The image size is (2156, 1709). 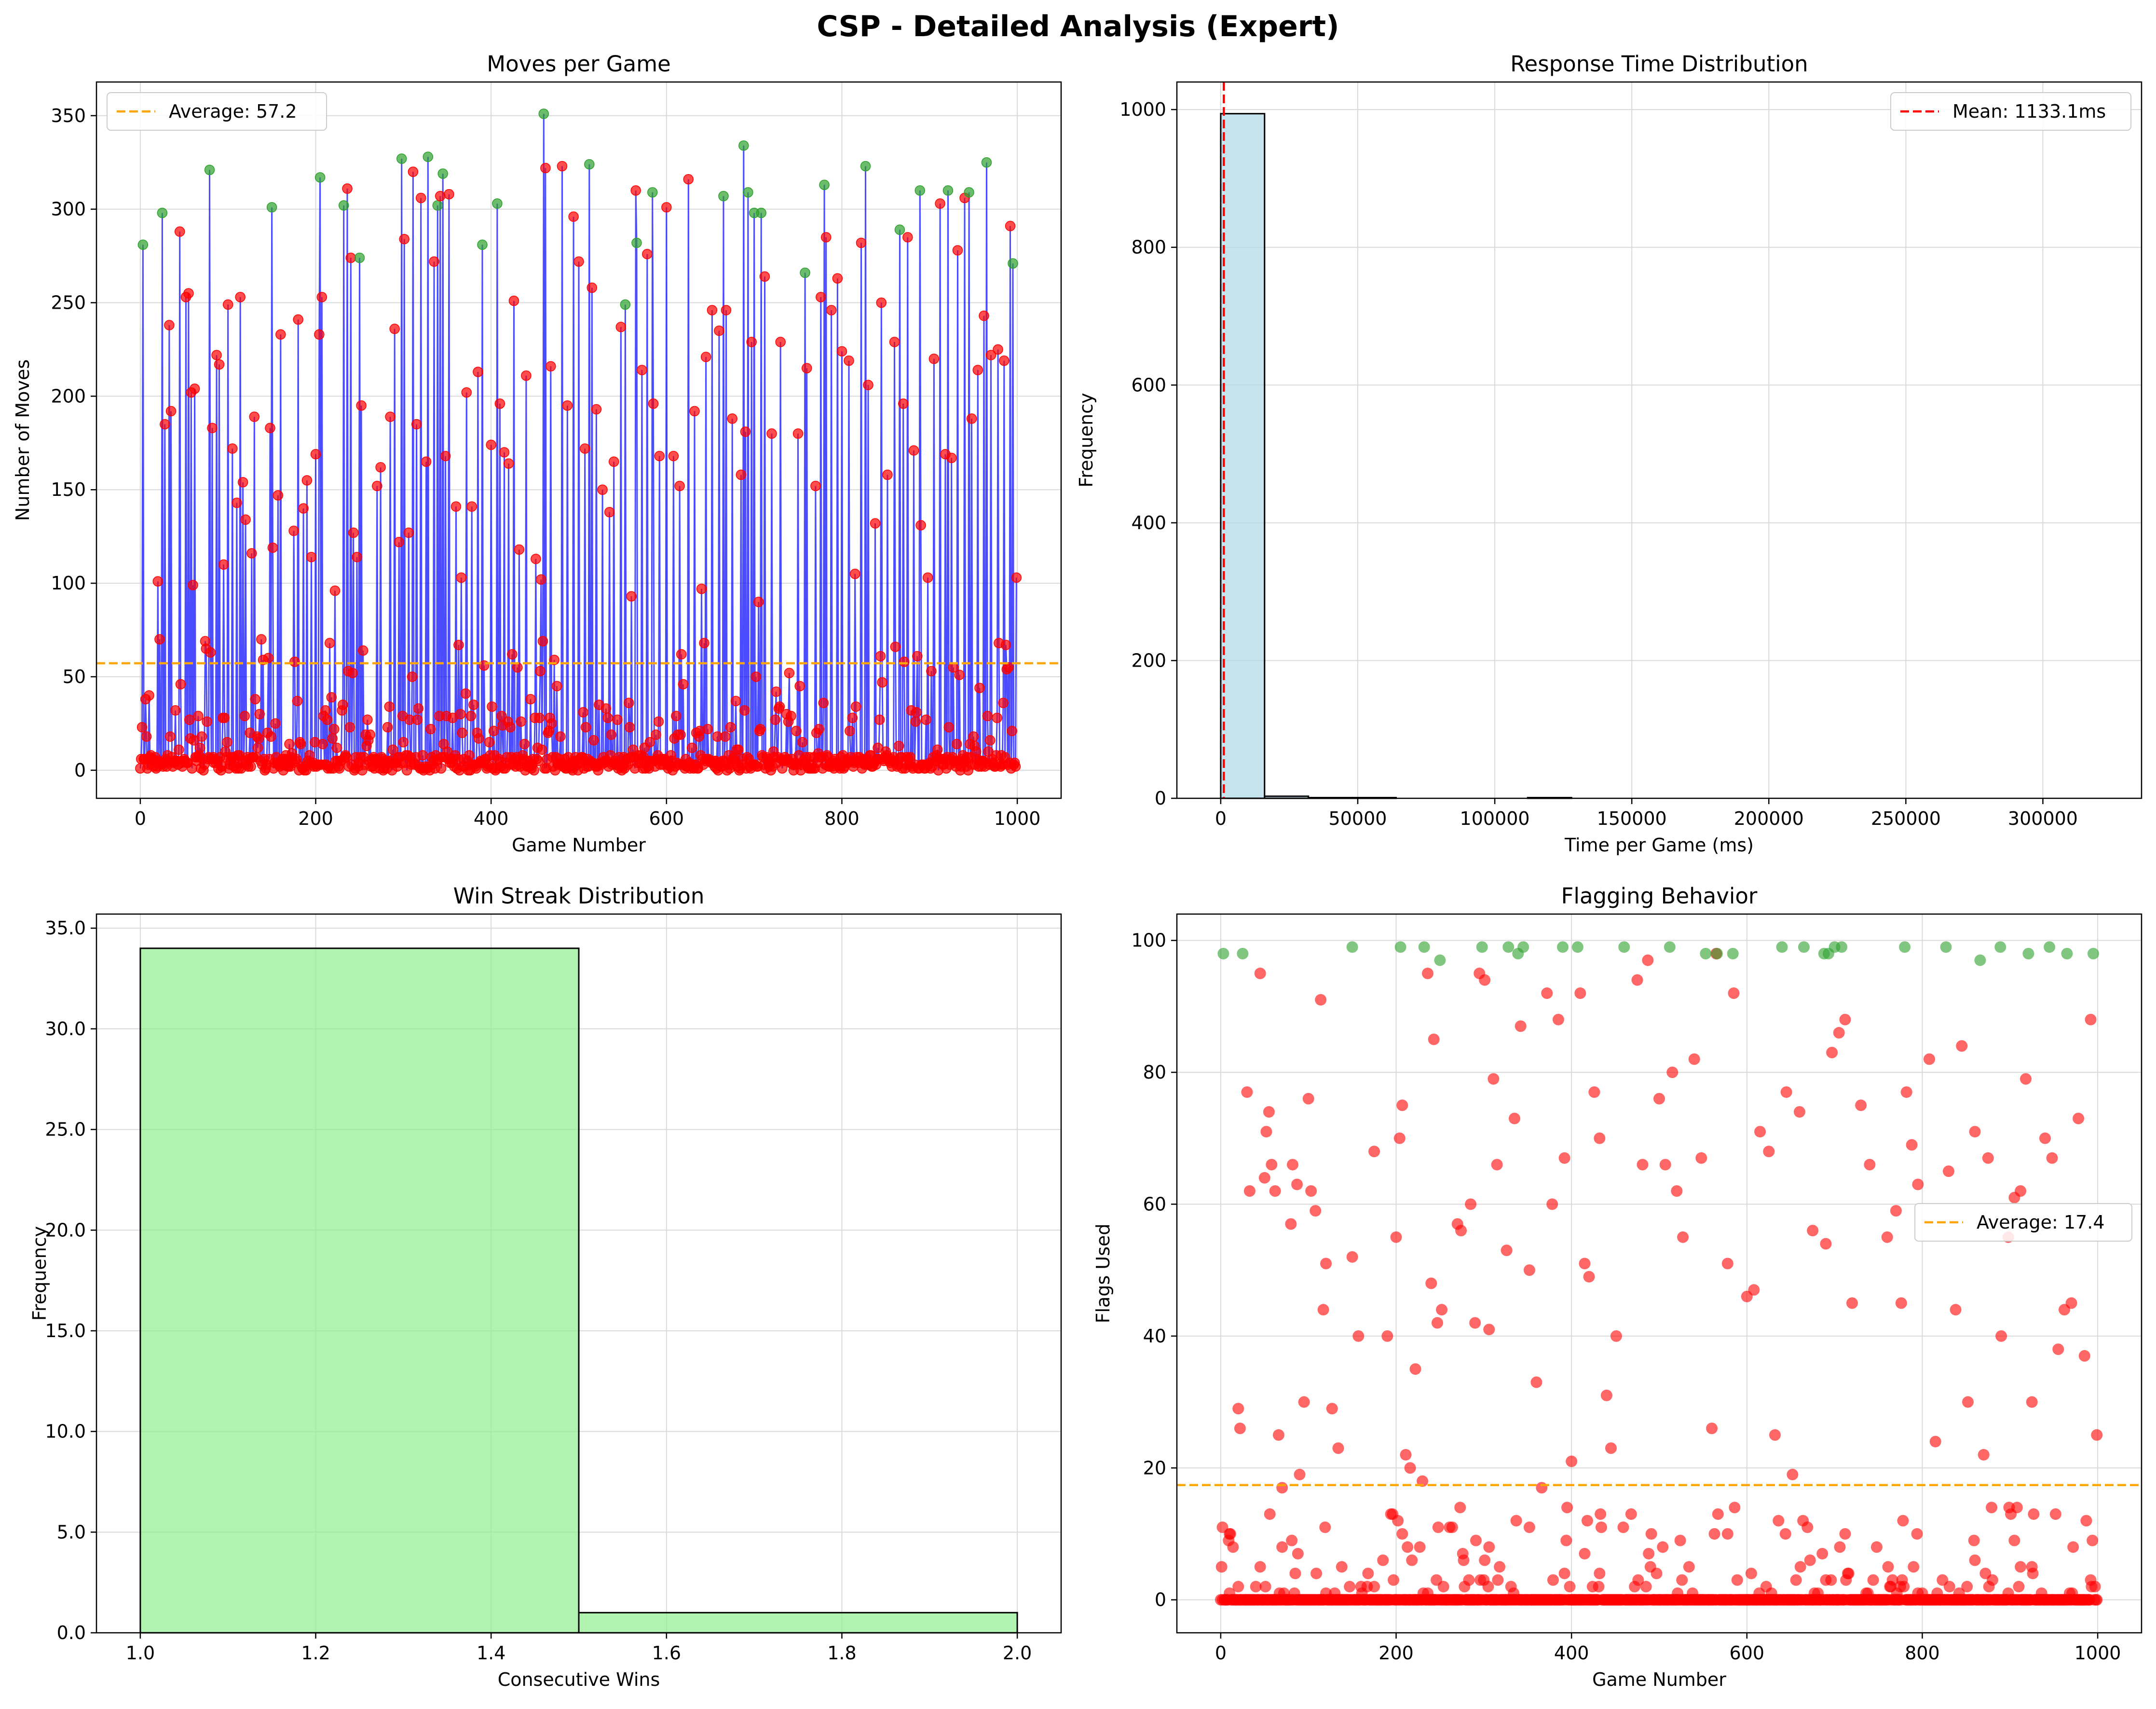 I want to click on x-tick-label: 0, so click(x=140, y=818).